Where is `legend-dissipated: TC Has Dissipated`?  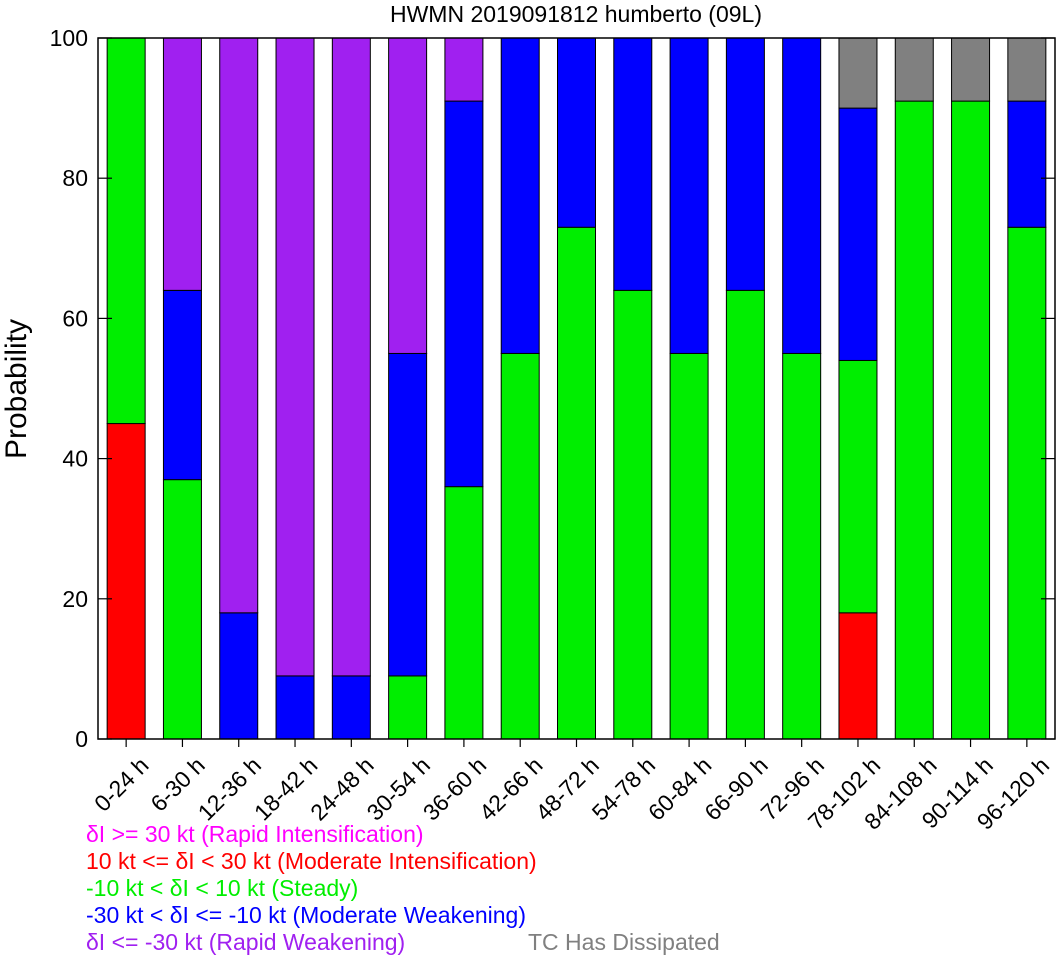 legend-dissipated: TC Has Dissipated is located at coordinates (624, 942).